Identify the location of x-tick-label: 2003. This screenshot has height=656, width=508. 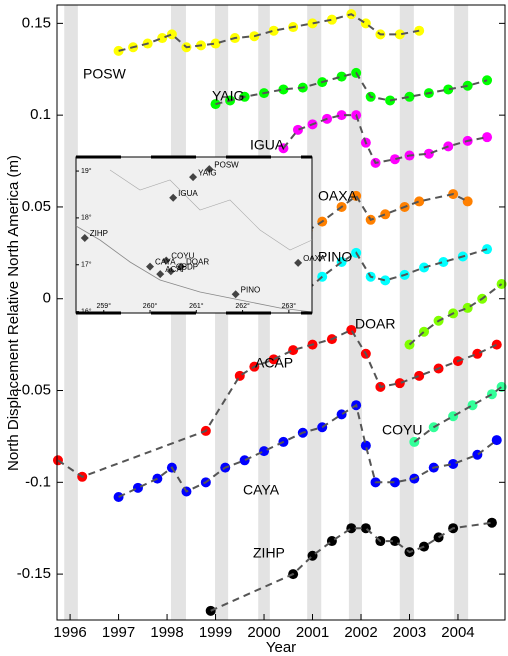
(409, 632).